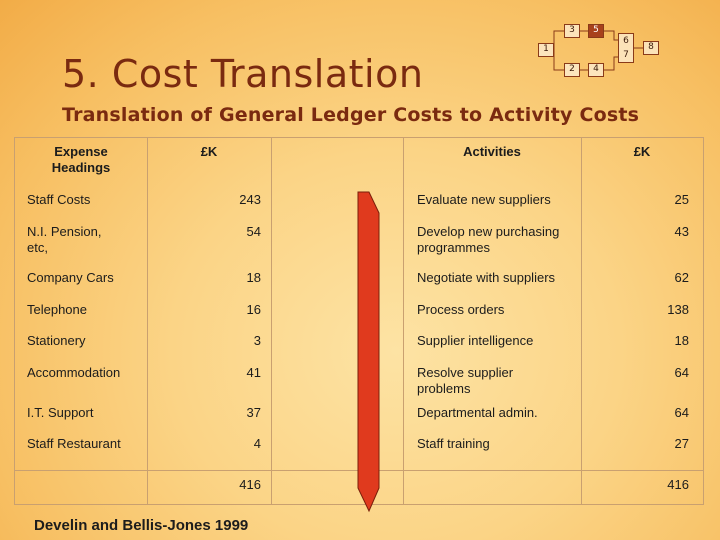  I want to click on activity-amount-header: £K, so click(642, 151).